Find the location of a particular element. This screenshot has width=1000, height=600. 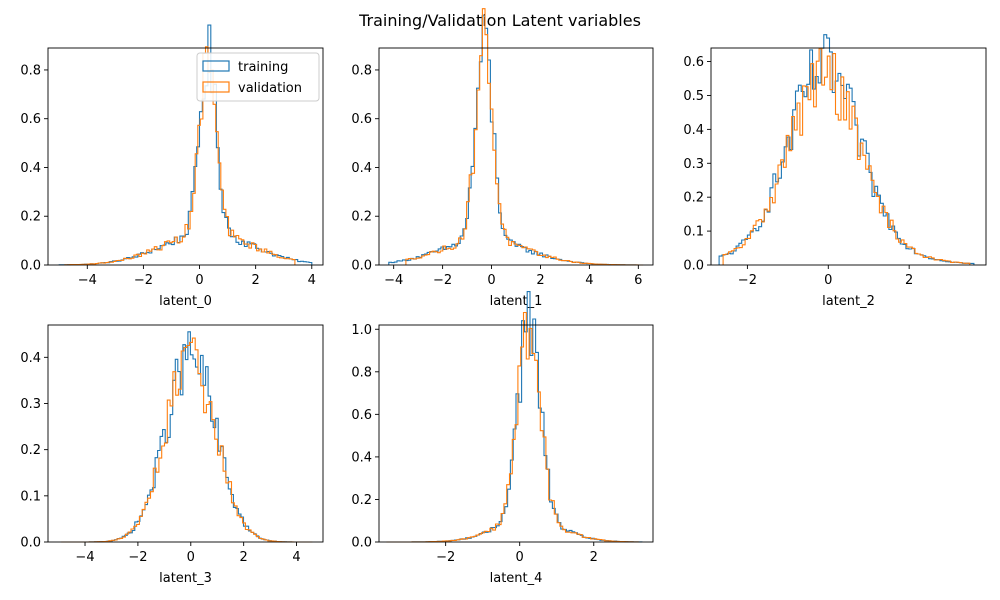

legend-swatch-validation is located at coordinates (216, 87).